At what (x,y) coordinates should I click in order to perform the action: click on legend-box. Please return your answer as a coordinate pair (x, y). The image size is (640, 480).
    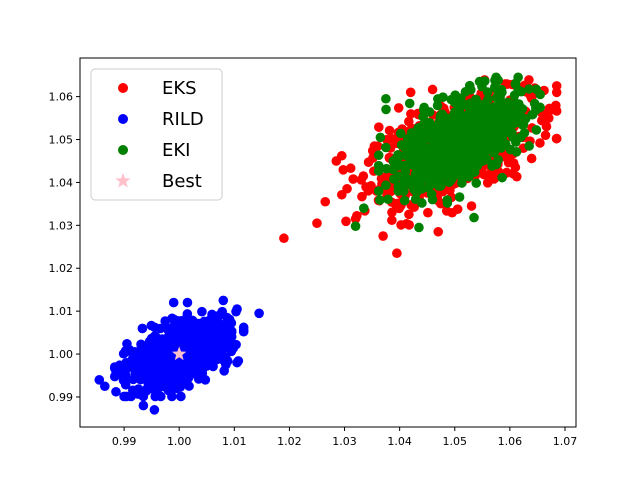
    Looking at the image, I should click on (156, 134).